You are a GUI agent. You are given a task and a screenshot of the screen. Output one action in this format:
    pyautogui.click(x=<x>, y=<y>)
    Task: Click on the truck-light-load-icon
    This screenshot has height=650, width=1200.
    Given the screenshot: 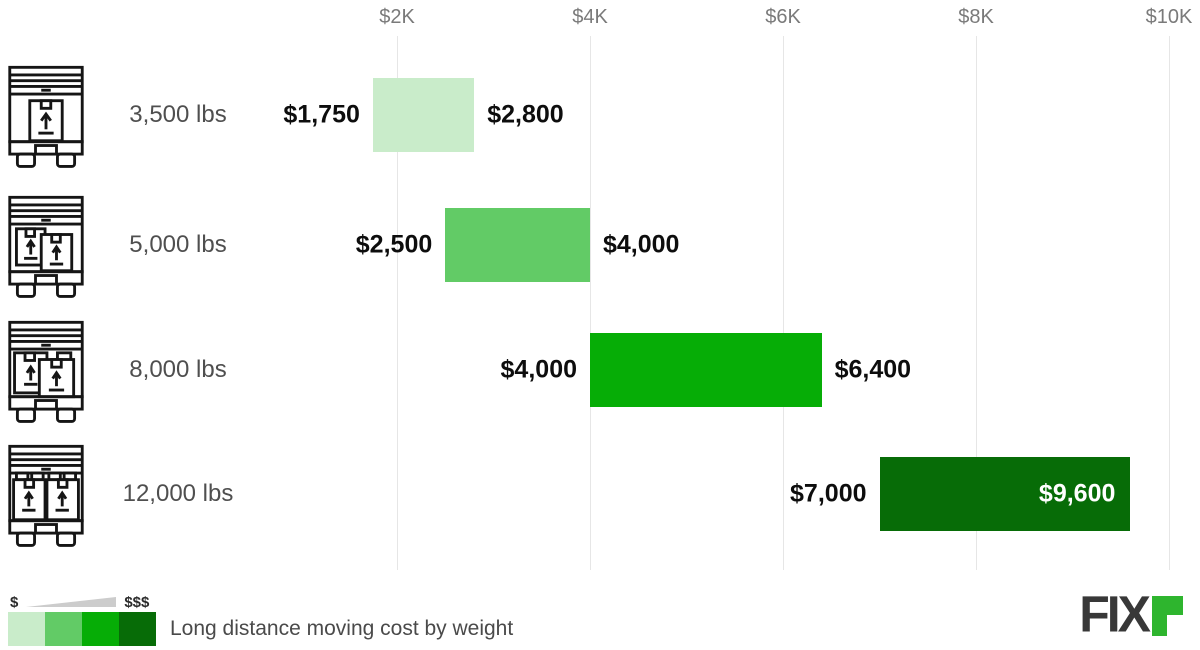 What is the action you would take?
    pyautogui.click(x=46, y=115)
    